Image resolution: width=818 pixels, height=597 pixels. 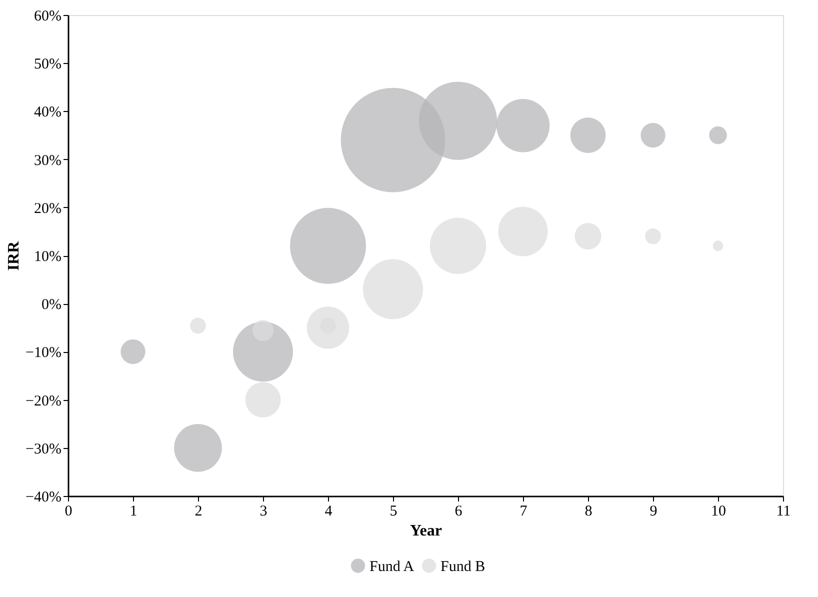 I want to click on y-tick-label: 60%, so click(x=48, y=16).